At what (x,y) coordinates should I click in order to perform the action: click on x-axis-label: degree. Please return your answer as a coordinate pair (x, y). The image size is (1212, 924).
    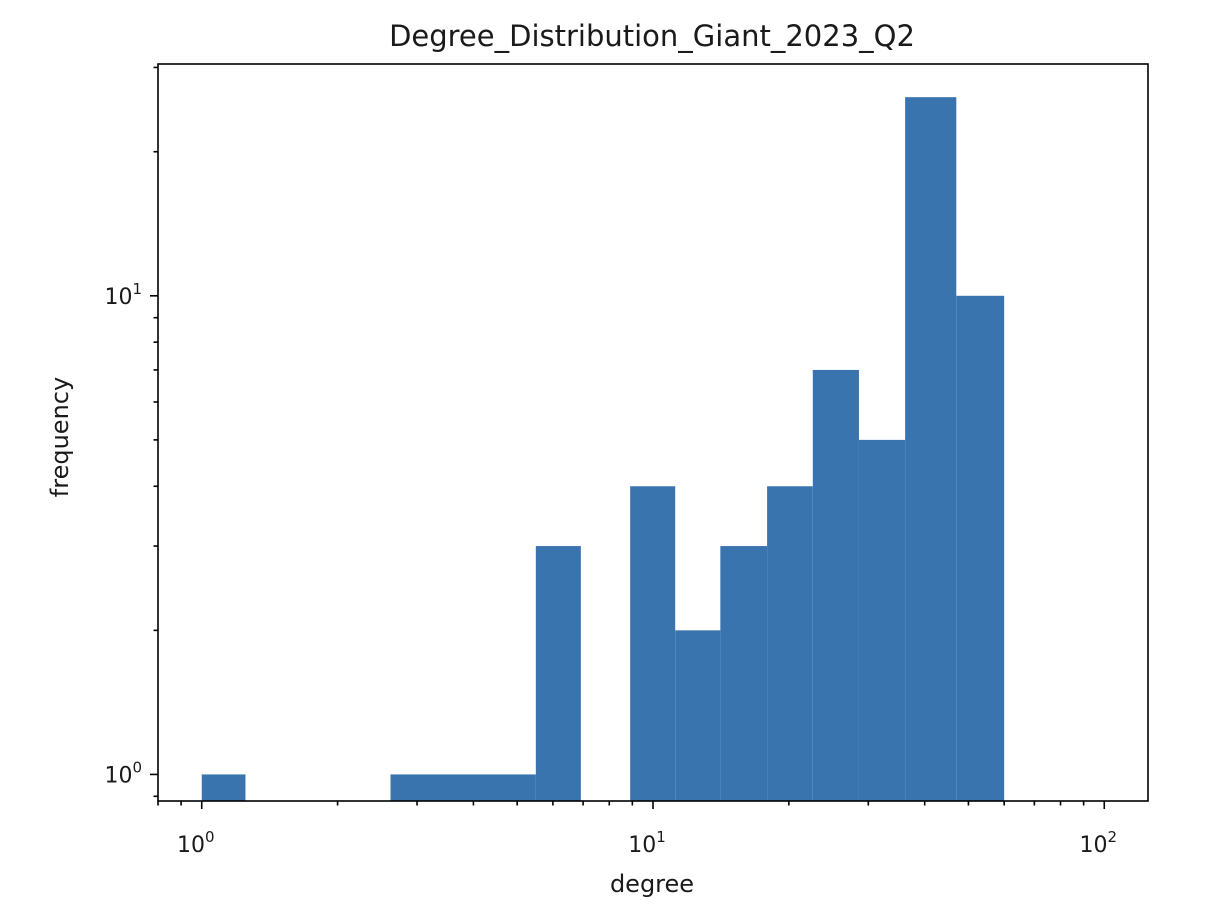
    Looking at the image, I should click on (652, 884).